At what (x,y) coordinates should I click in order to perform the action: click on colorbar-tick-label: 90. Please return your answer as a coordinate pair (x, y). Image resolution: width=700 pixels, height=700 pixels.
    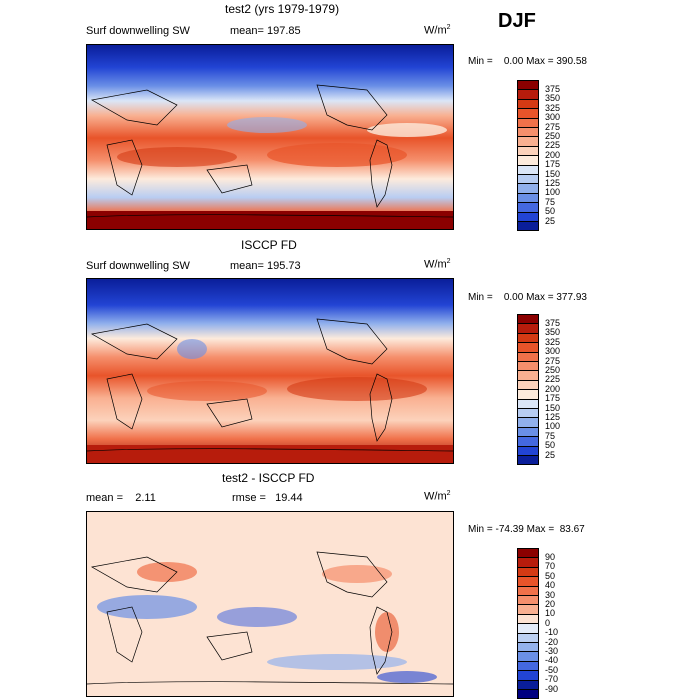
    Looking at the image, I should click on (550, 556).